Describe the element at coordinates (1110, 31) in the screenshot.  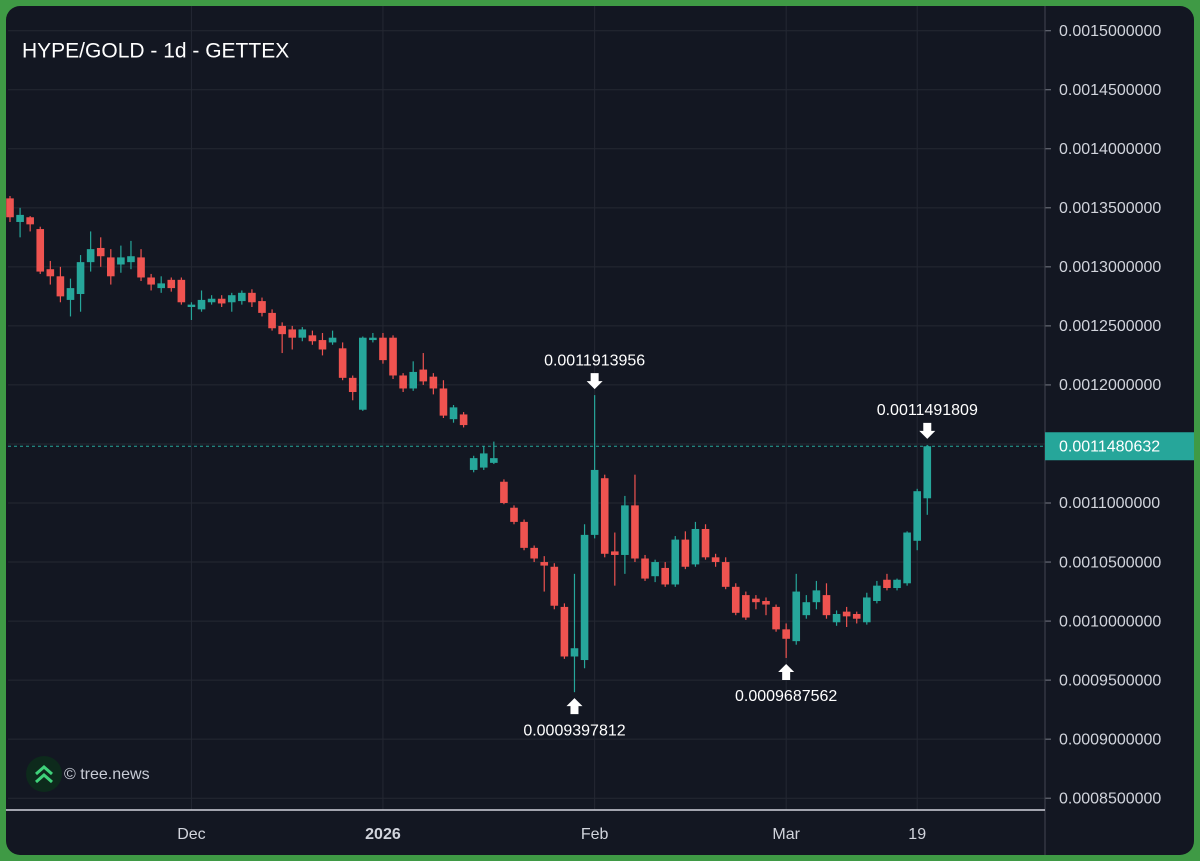
I see `y-tick-label: 0.0015000000` at that location.